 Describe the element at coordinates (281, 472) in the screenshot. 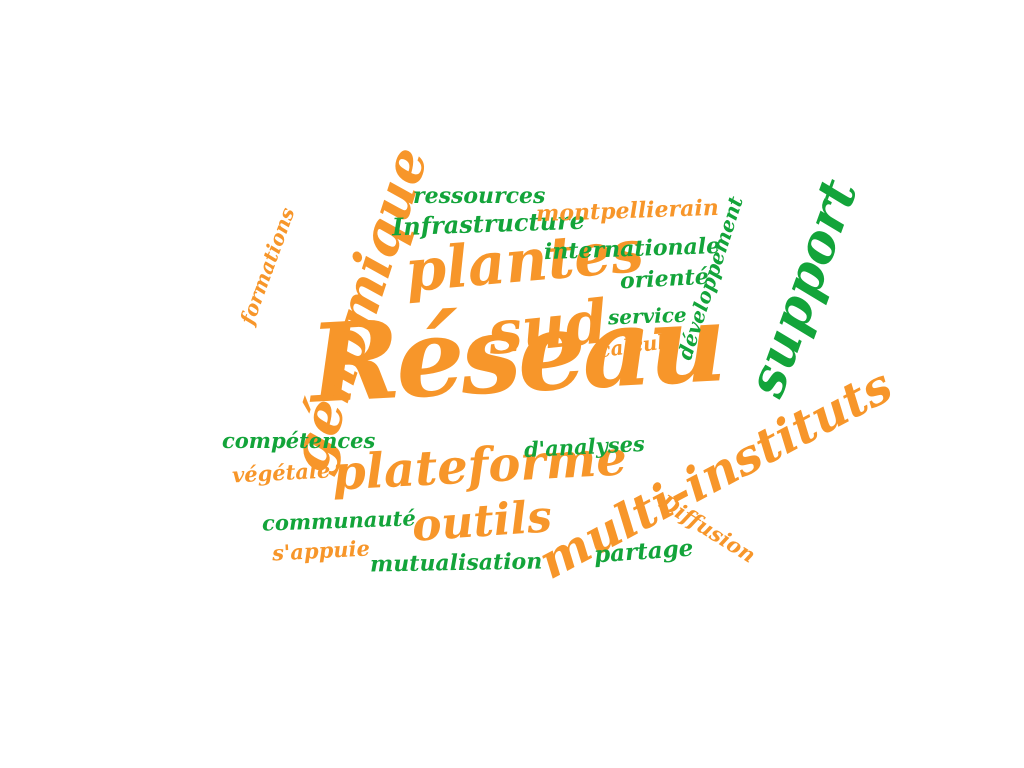

I see `word-vegetale: végétale` at that location.